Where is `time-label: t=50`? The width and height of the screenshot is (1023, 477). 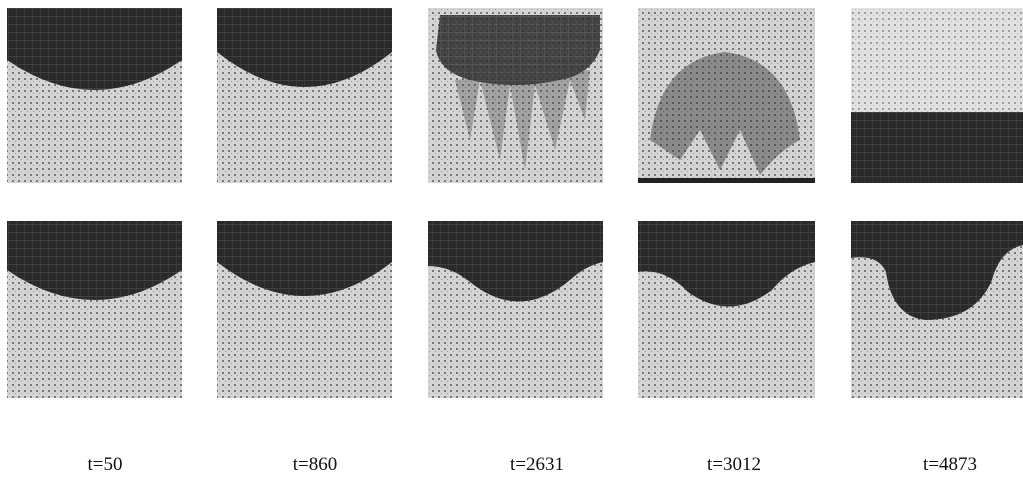 time-label: t=50 is located at coordinates (105, 464).